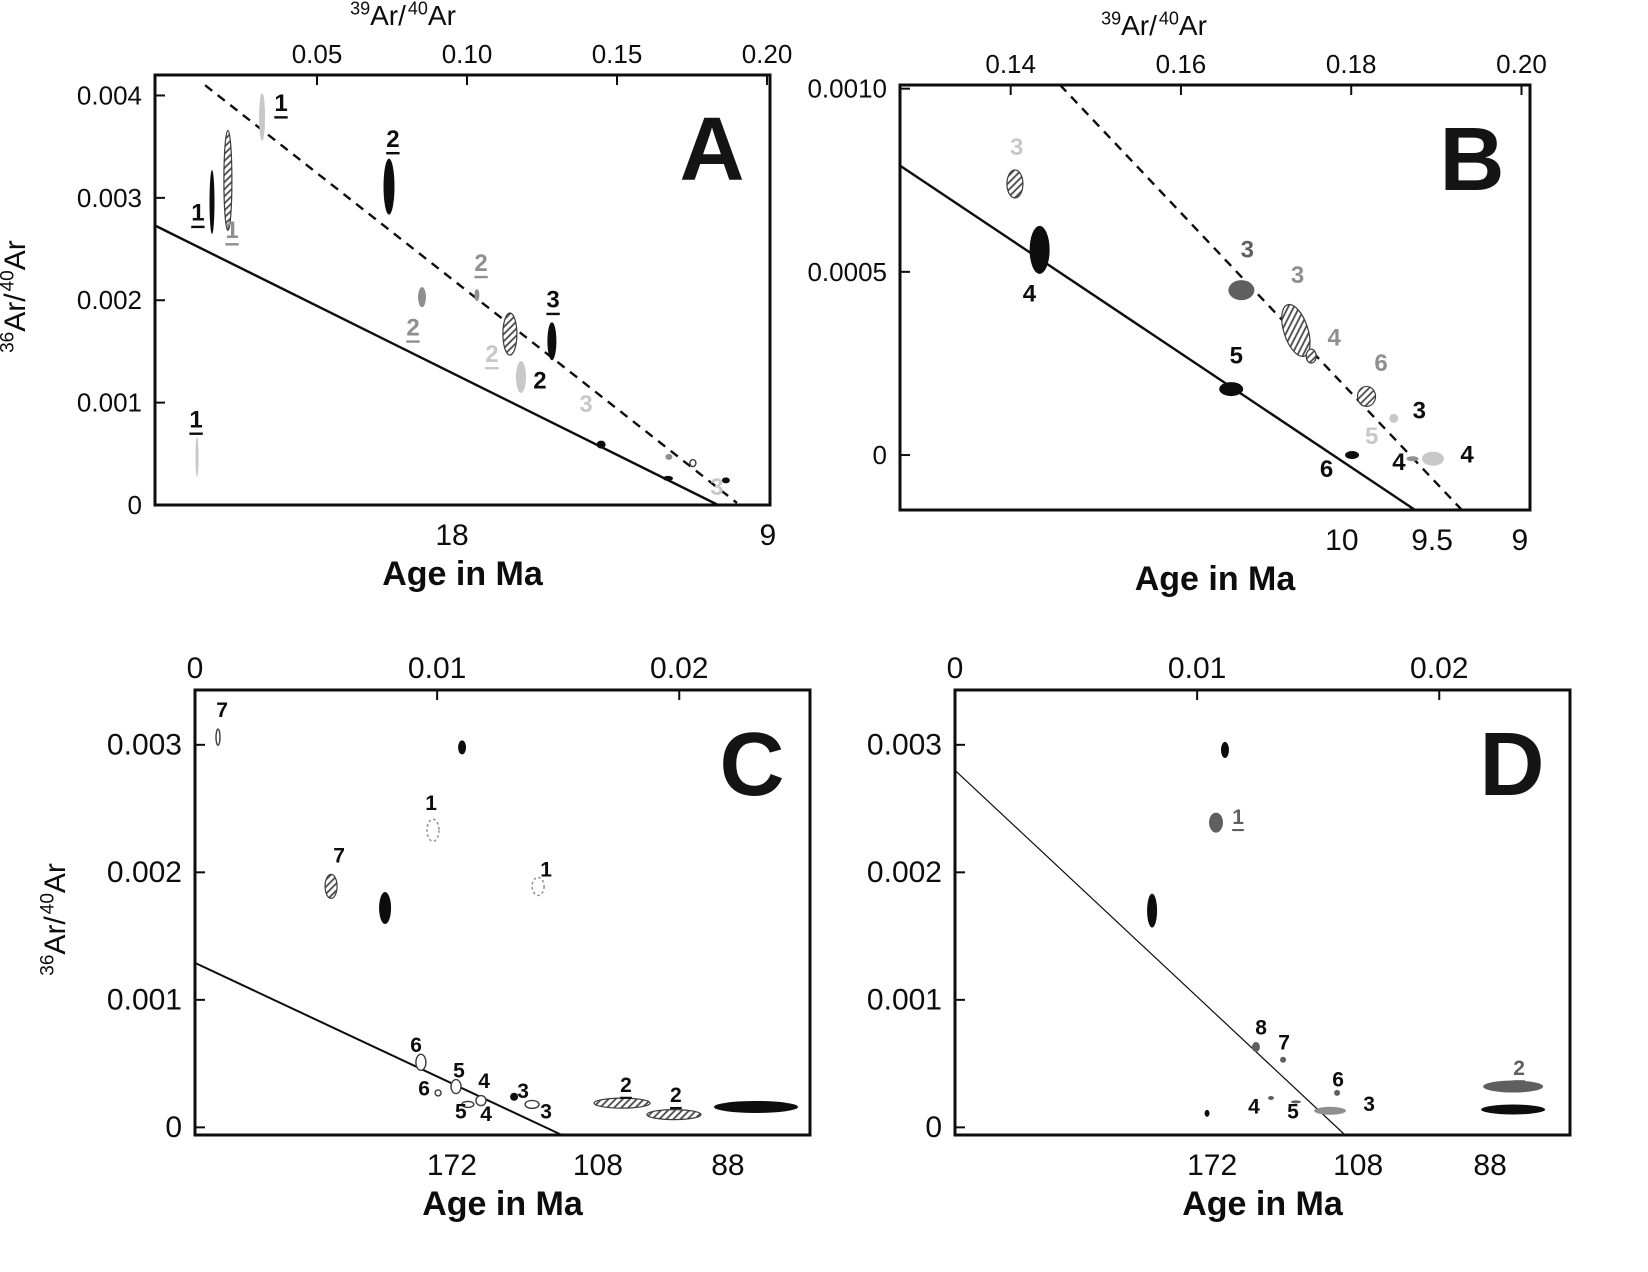  What do you see at coordinates (16, 296) in the screenshot?
I see `y-axis-title: 36Ar/40Ar` at bounding box center [16, 296].